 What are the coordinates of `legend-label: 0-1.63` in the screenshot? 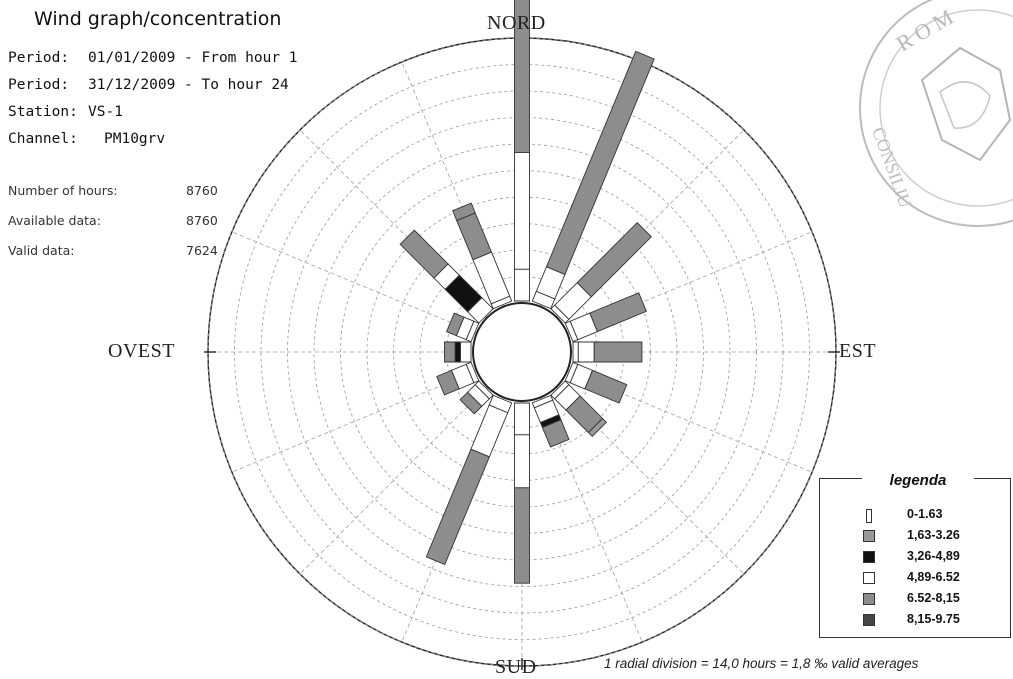 It's located at (925, 514).